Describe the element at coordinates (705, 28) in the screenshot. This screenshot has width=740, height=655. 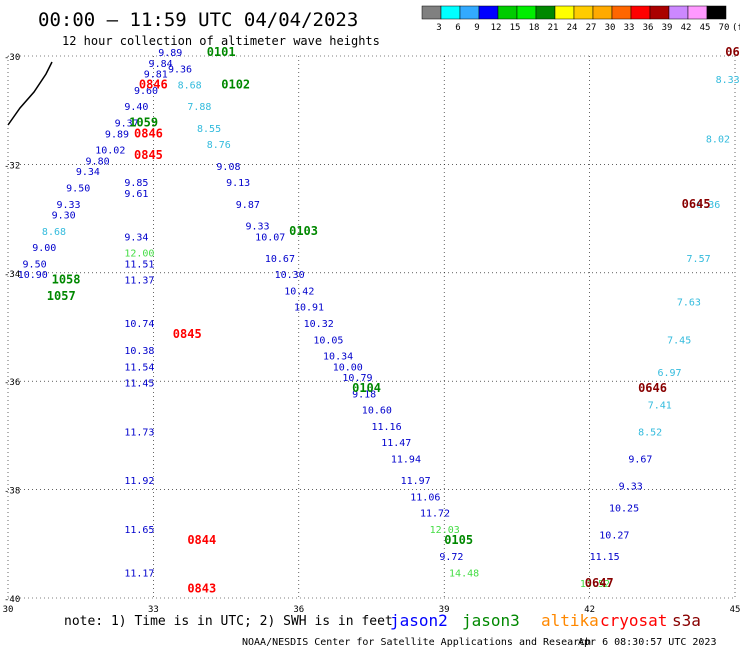
I see `colorbar-tick: 45` at that location.